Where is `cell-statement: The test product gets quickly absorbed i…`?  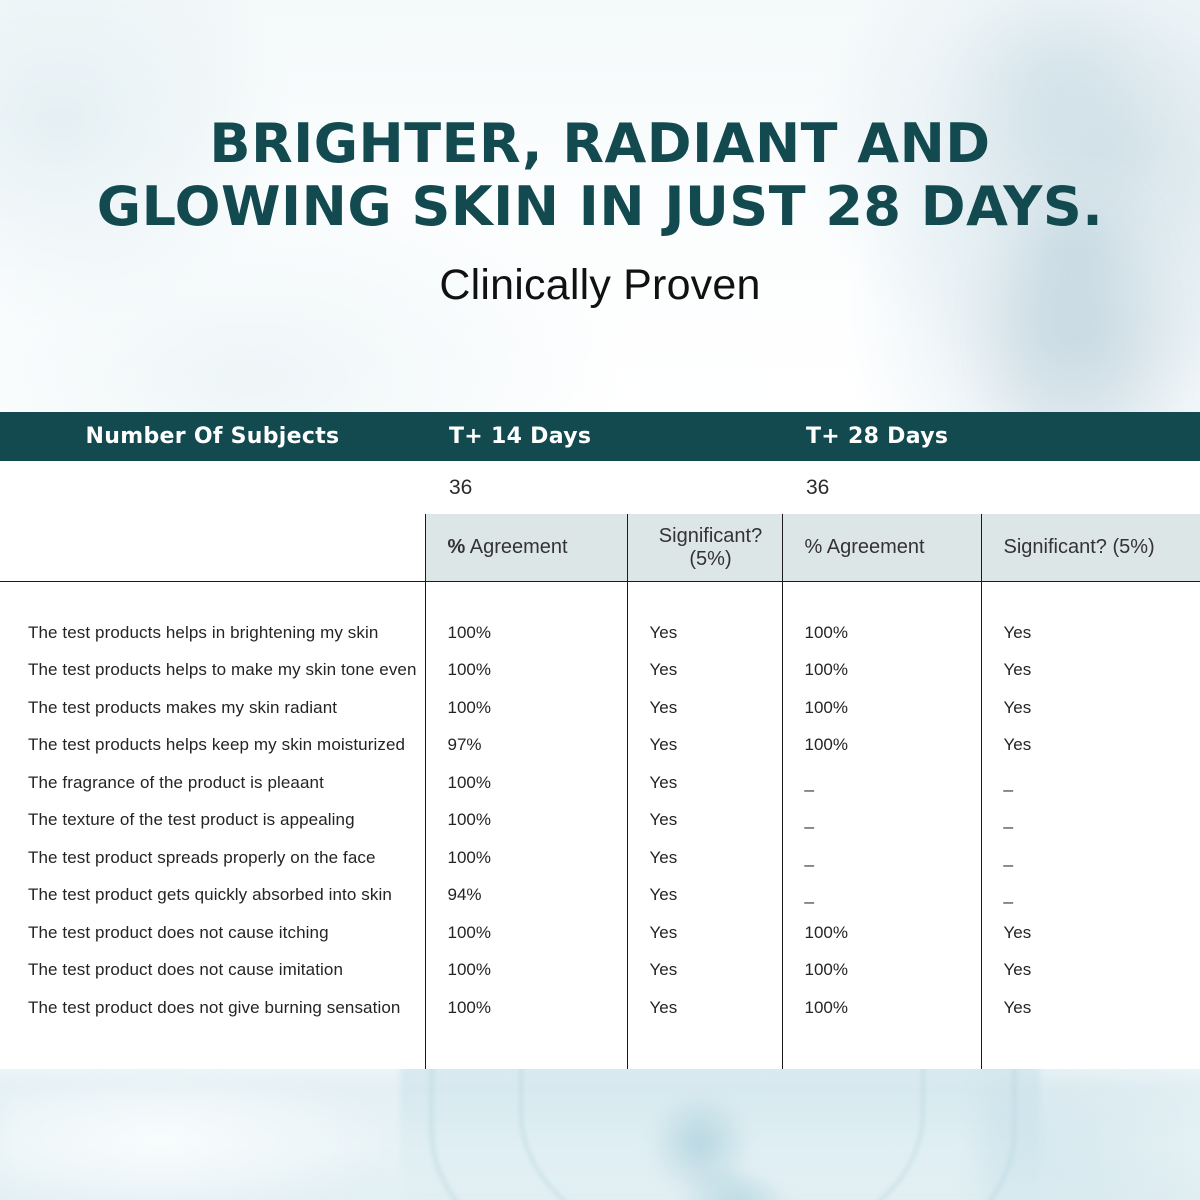 cell-statement: The test product gets quickly absorbed i… is located at coordinates (213, 895).